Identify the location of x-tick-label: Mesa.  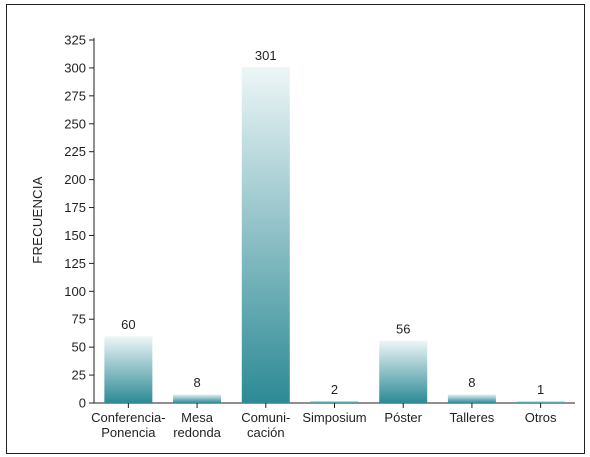
(197, 417).